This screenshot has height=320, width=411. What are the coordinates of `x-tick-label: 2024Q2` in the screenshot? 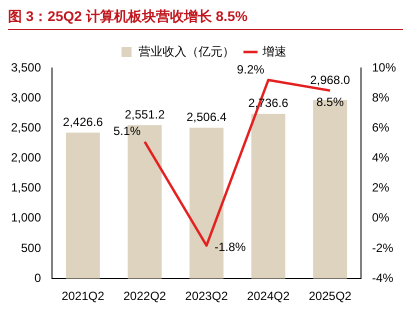 It's located at (268, 296).